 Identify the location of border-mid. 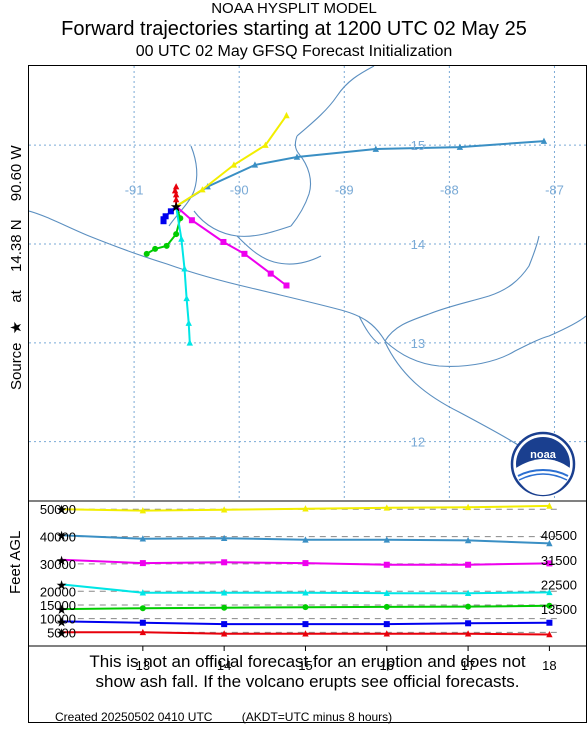
(279, 250).